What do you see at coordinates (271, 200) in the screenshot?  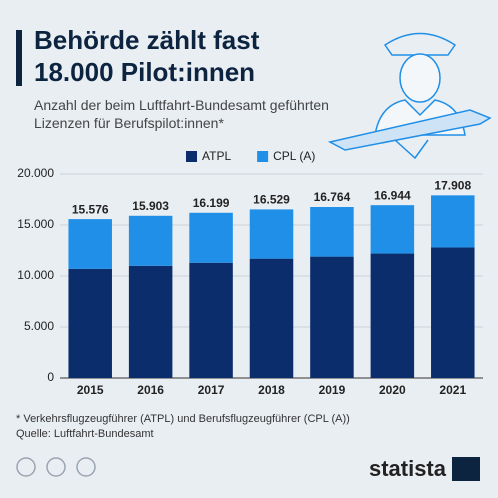 I see `total-label: 16.529` at bounding box center [271, 200].